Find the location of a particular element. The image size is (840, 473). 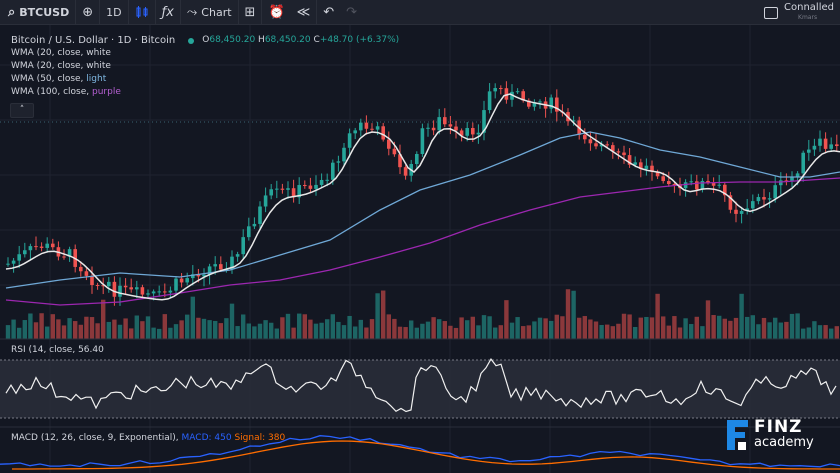

symbol-search-button: ⌕ BTCUSD is located at coordinates (38, 12).